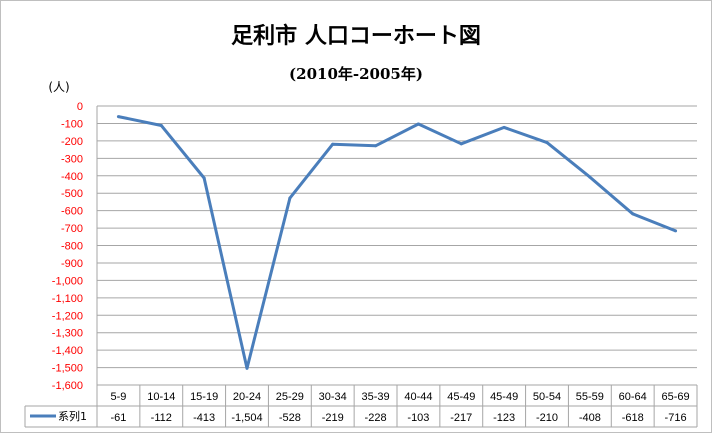 This screenshot has height=433, width=712. I want to click on table-value-cell: -217, so click(461, 418).